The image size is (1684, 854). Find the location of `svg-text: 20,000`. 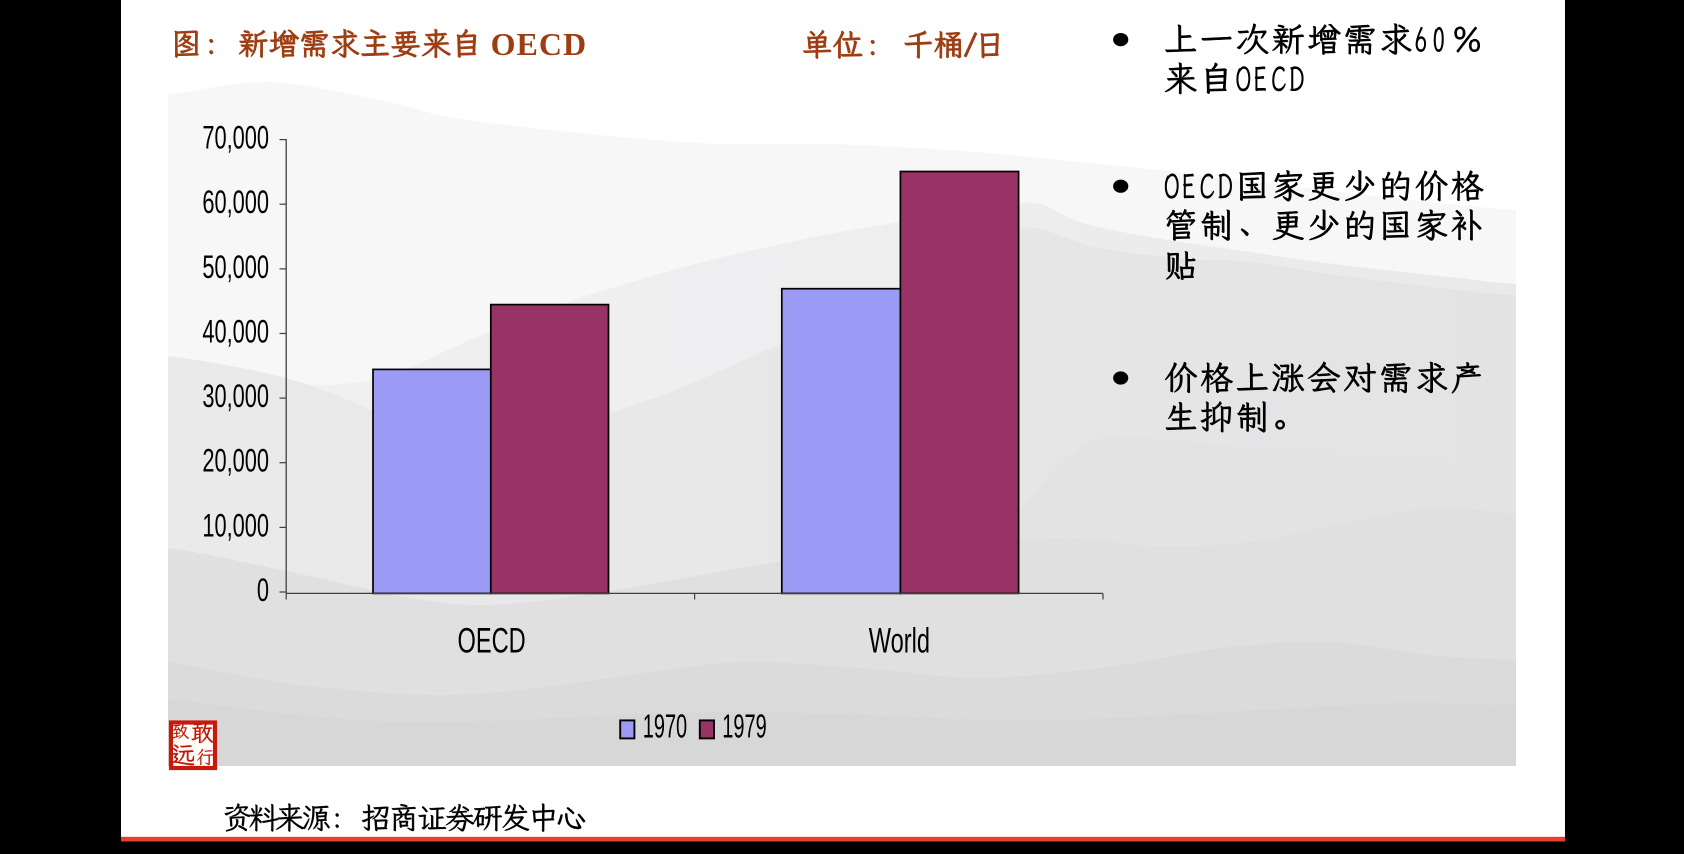

svg-text: 20,000 is located at coordinates (235, 460).